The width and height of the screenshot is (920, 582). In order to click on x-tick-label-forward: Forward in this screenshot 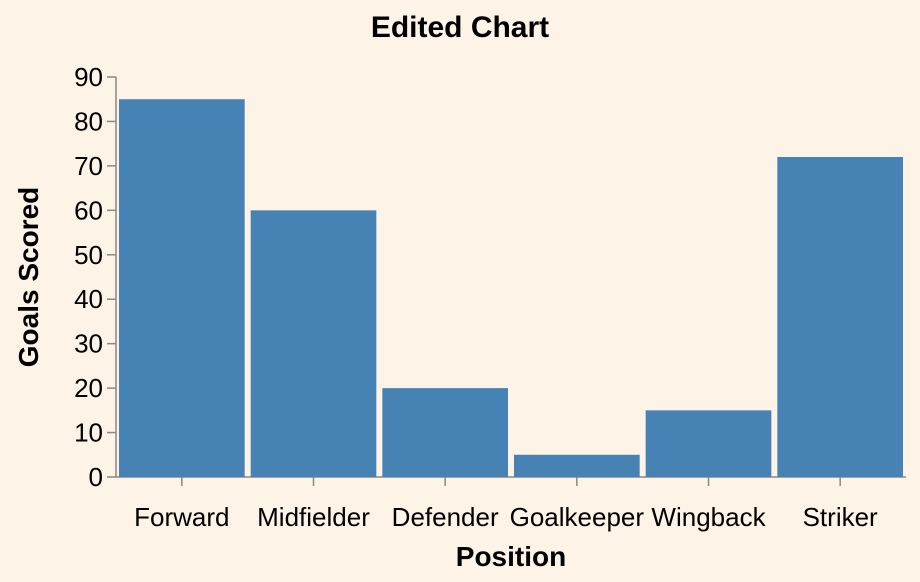, I will do `click(181, 517)`.